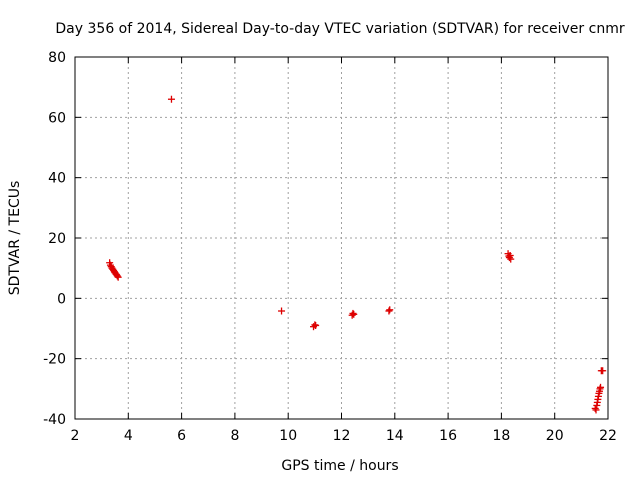 The image size is (640, 480). What do you see at coordinates (181, 436) in the screenshot?
I see `x-tick-label: 6` at bounding box center [181, 436].